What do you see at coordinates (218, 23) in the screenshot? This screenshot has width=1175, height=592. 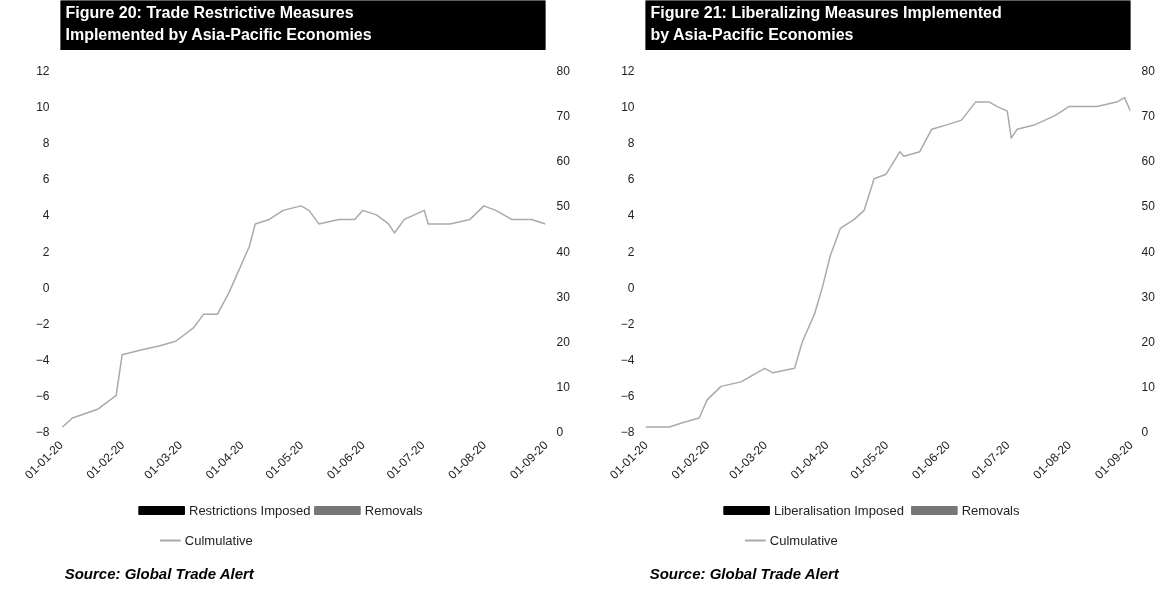 I see `chart-title: Figure 20: Trade Restrictive Measures Implemented by Asia-Pacific Economies` at bounding box center [218, 23].